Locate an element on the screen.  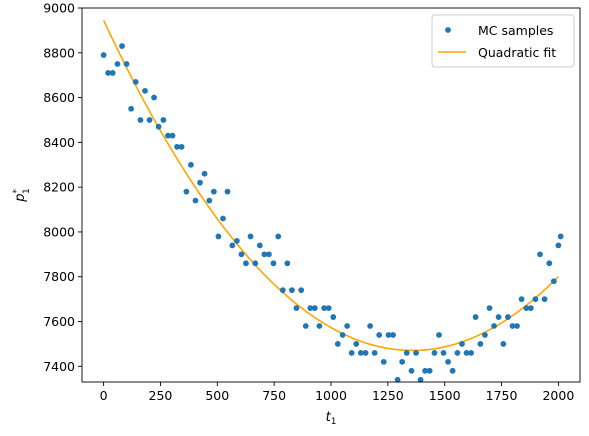
legend: MC samples Quadratic fit is located at coordinates (503, 41).